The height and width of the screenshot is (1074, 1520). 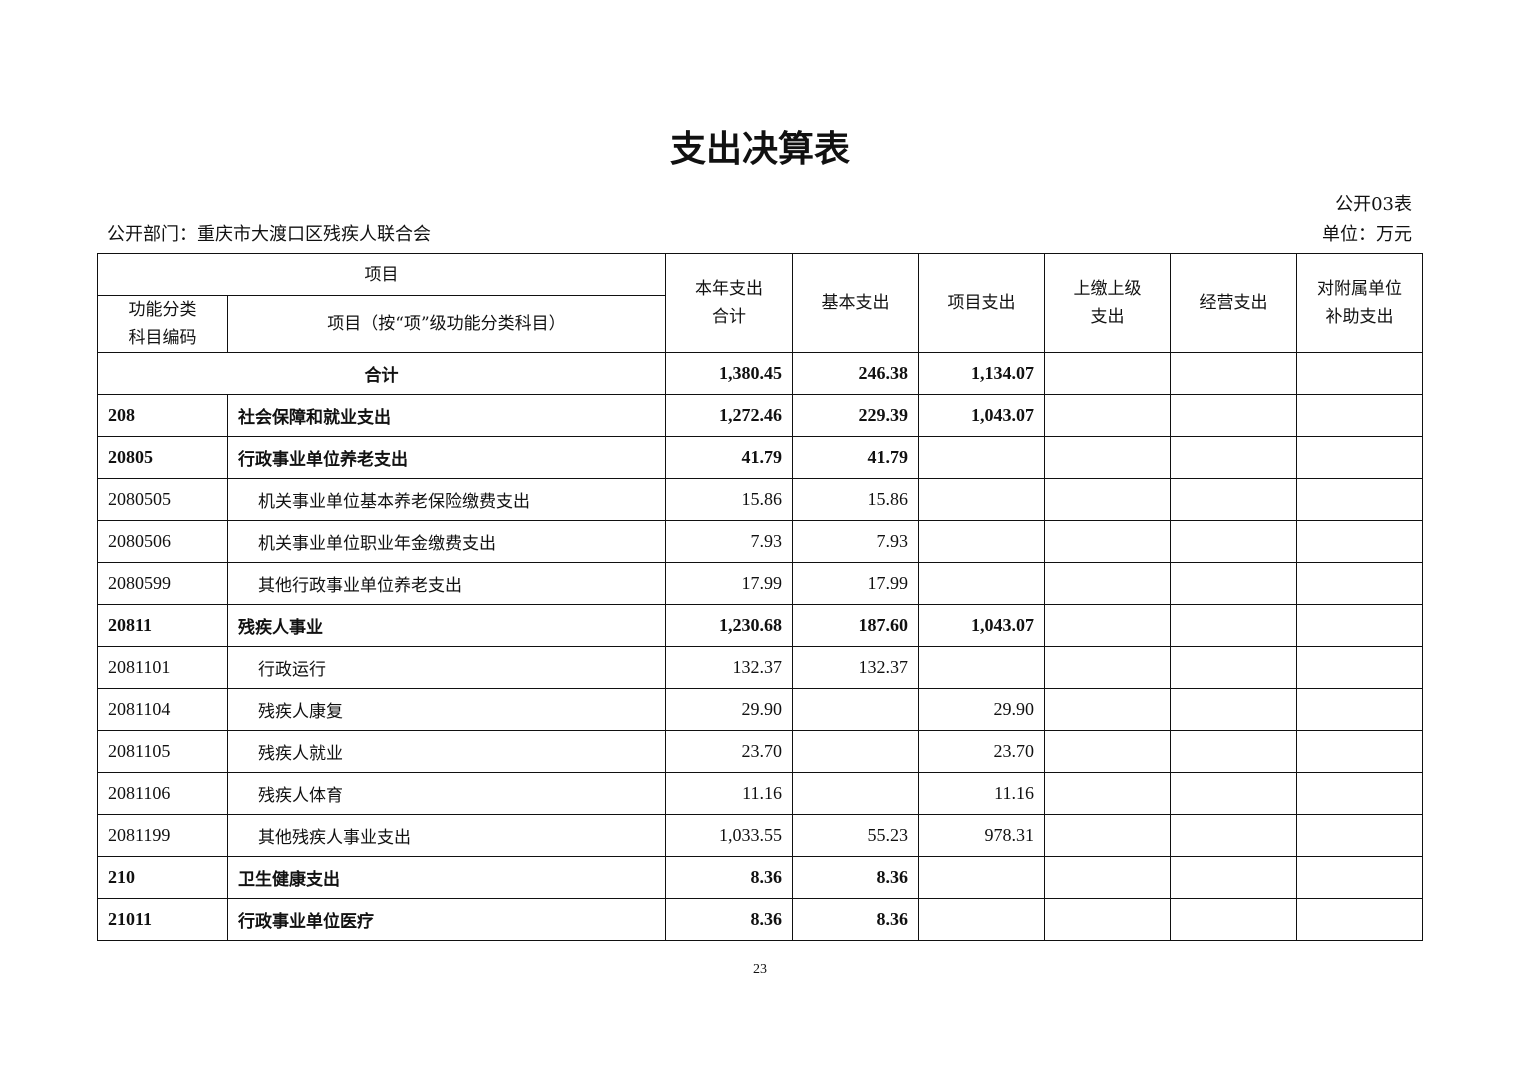 What do you see at coordinates (1359, 373) in the screenshot?
I see `total-subsidy` at bounding box center [1359, 373].